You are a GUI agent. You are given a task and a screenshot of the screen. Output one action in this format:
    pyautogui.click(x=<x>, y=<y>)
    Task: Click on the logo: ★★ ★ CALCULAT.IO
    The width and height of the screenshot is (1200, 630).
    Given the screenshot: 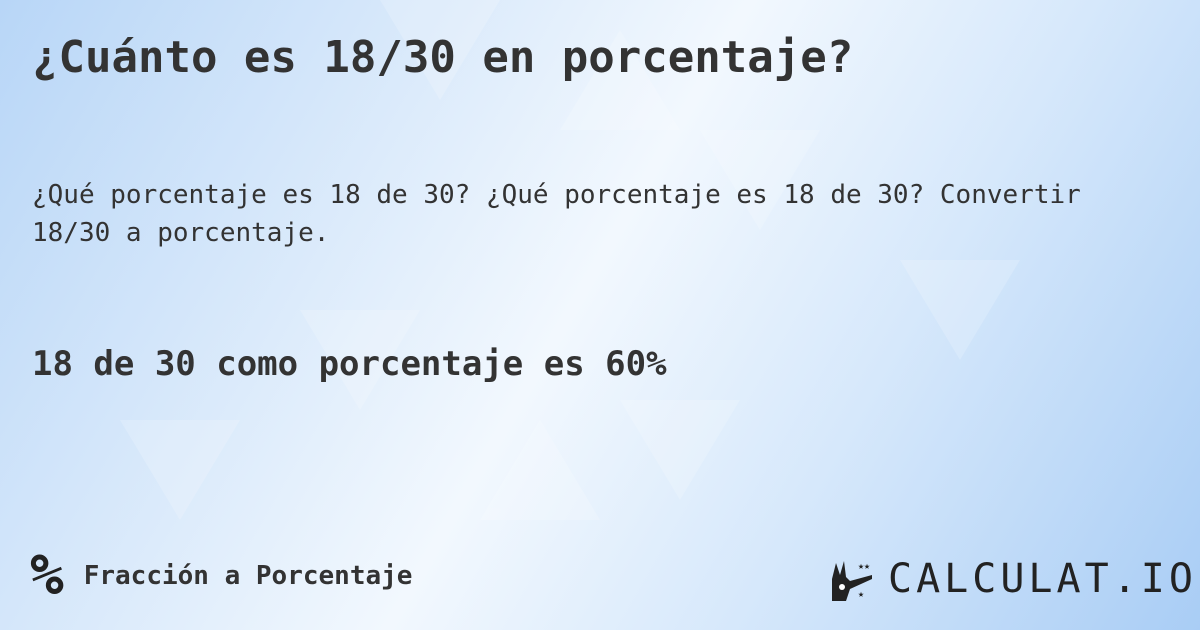 What is the action you would take?
    pyautogui.click(x=1012, y=579)
    